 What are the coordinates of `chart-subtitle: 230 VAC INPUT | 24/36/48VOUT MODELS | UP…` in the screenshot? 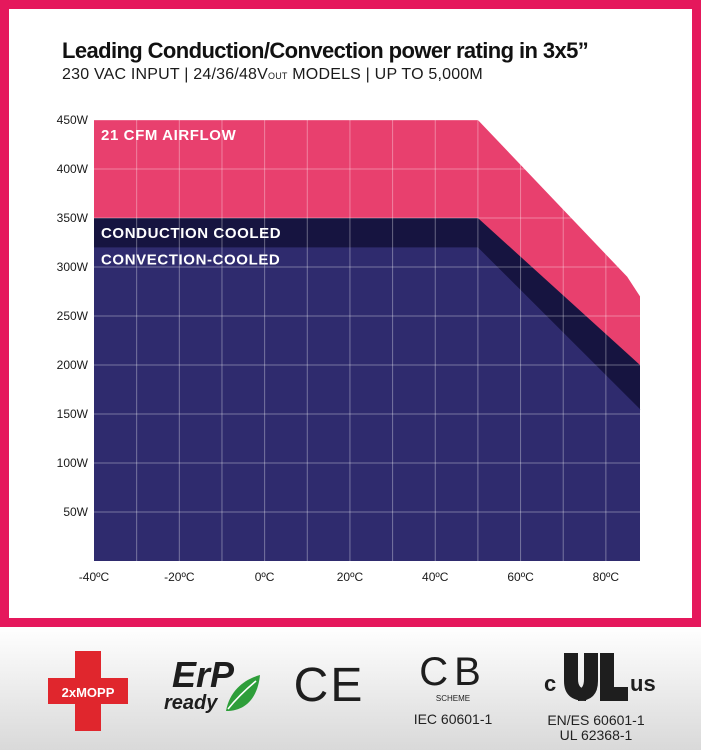 It's located at (272, 75).